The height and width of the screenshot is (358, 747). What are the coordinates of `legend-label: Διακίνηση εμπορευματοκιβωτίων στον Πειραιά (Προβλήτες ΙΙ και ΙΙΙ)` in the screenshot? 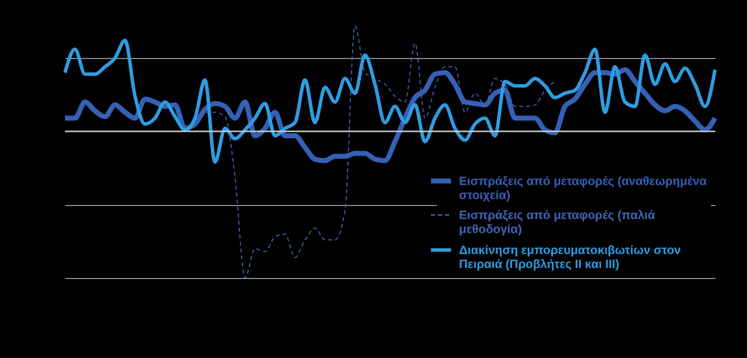 It's located at (570, 257).